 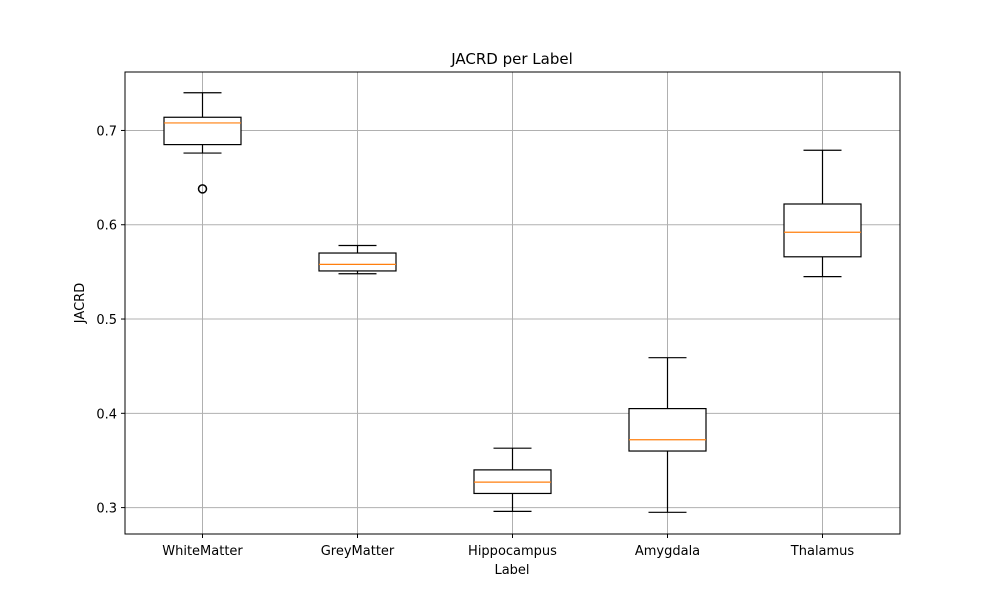 What do you see at coordinates (202, 551) in the screenshot?
I see `x-tick-label: WhiteMatter` at bounding box center [202, 551].